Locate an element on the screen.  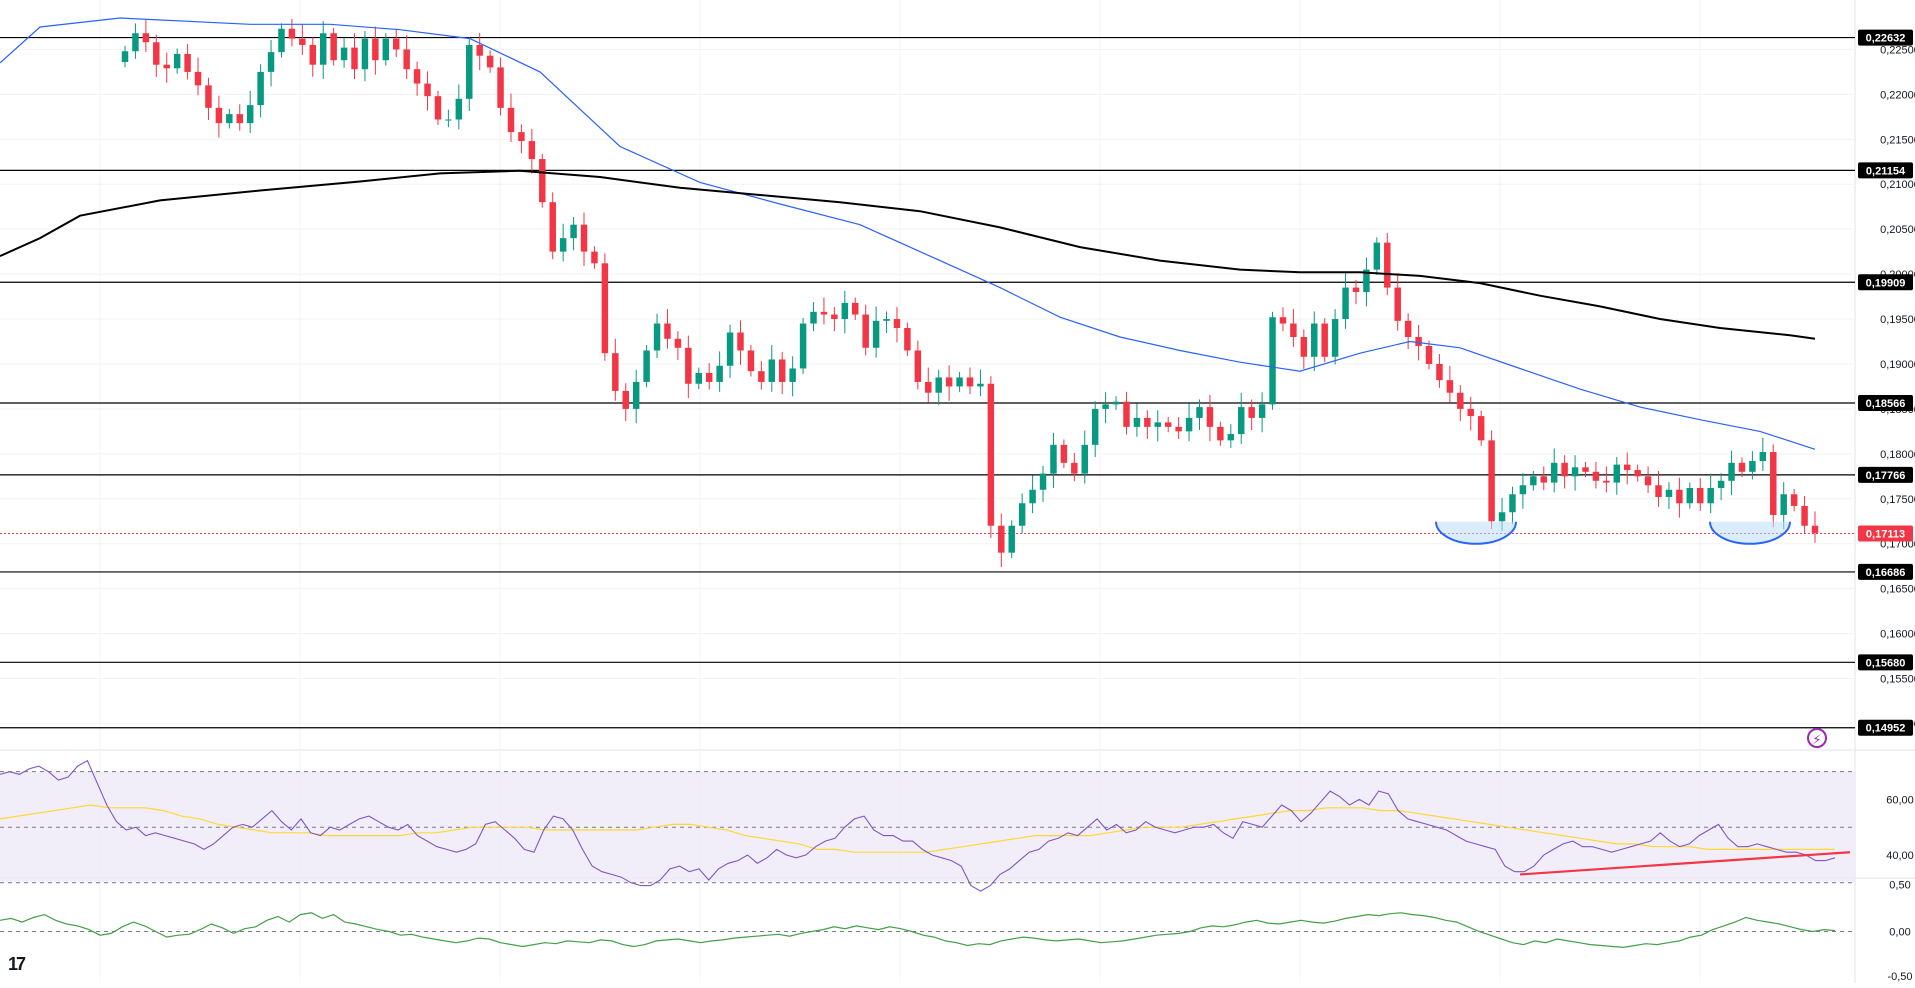
level-label: 0,22632 is located at coordinates (1886, 39).